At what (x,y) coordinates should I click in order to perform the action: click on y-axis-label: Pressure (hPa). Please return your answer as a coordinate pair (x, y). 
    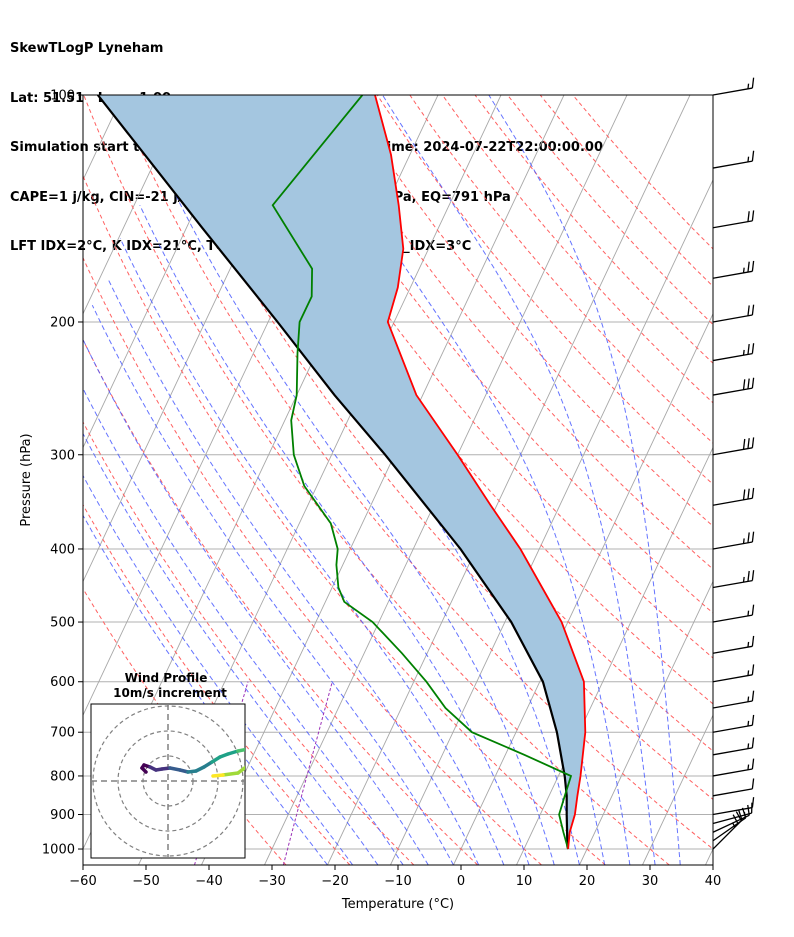
    Looking at the image, I should click on (26, 479).